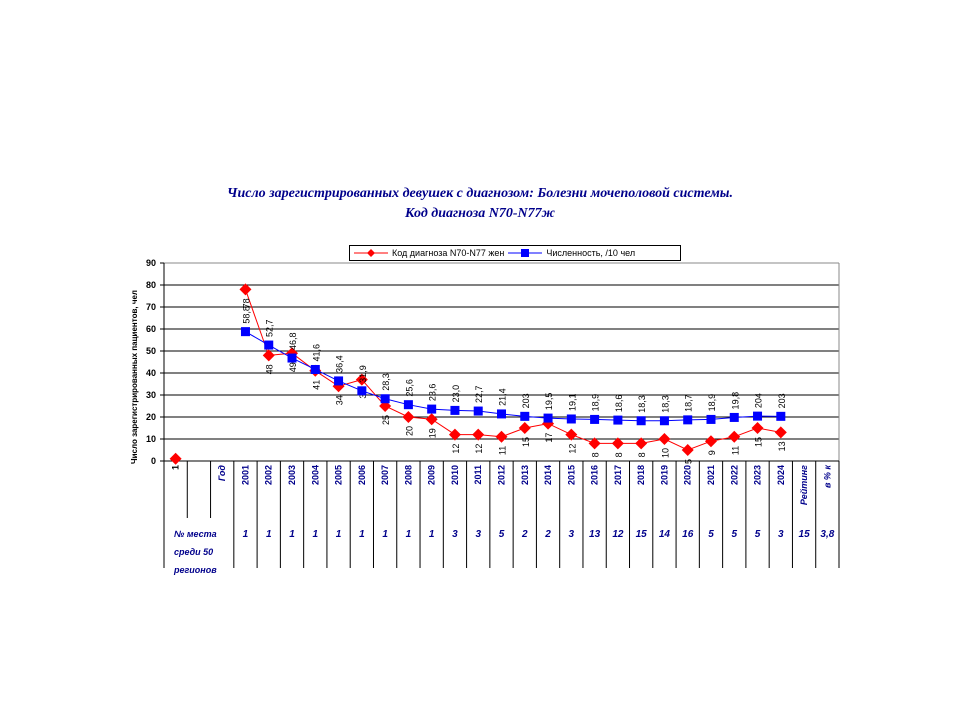 The image size is (960, 720). What do you see at coordinates (151, 395) in the screenshot?
I see `y-tick-label: 30` at bounding box center [151, 395].